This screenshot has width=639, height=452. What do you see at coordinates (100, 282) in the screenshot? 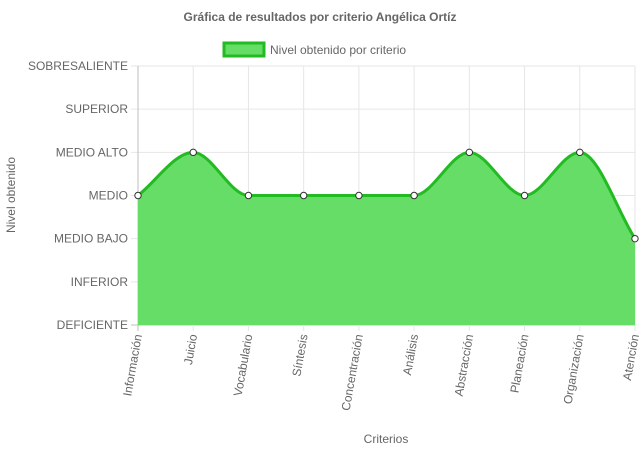
I see `y-tick-label: INFERIOR` at bounding box center [100, 282].